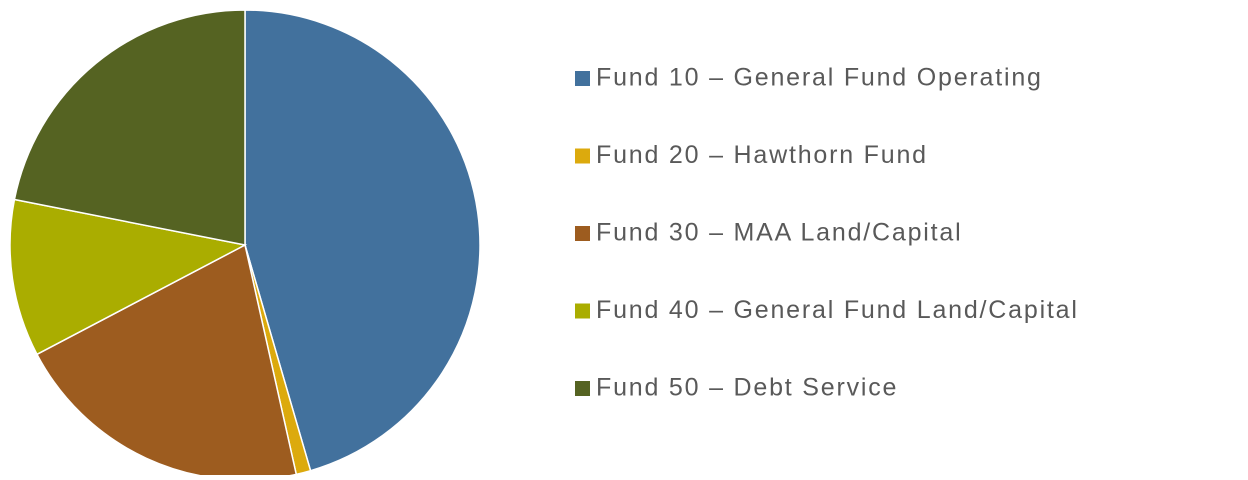  What do you see at coordinates (747, 388) in the screenshot?
I see `legend-label: Fund 50 – Debt Service` at bounding box center [747, 388].